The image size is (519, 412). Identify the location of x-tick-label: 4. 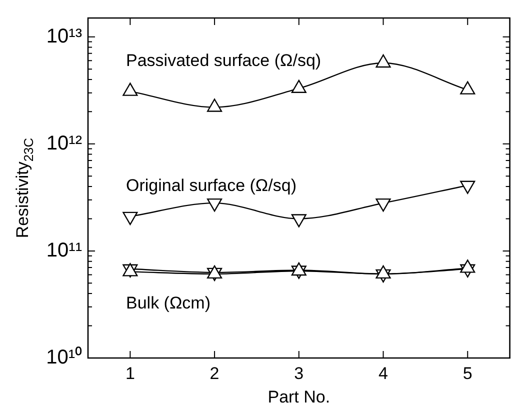
(383, 373).